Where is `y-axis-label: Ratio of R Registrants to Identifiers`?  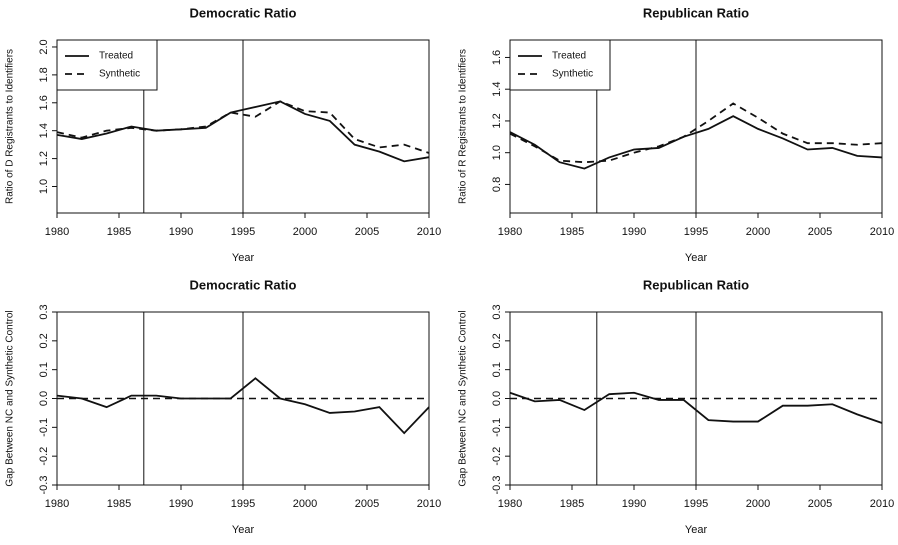 y-axis-label: Ratio of R Registrants to Identifiers is located at coordinates (463, 126).